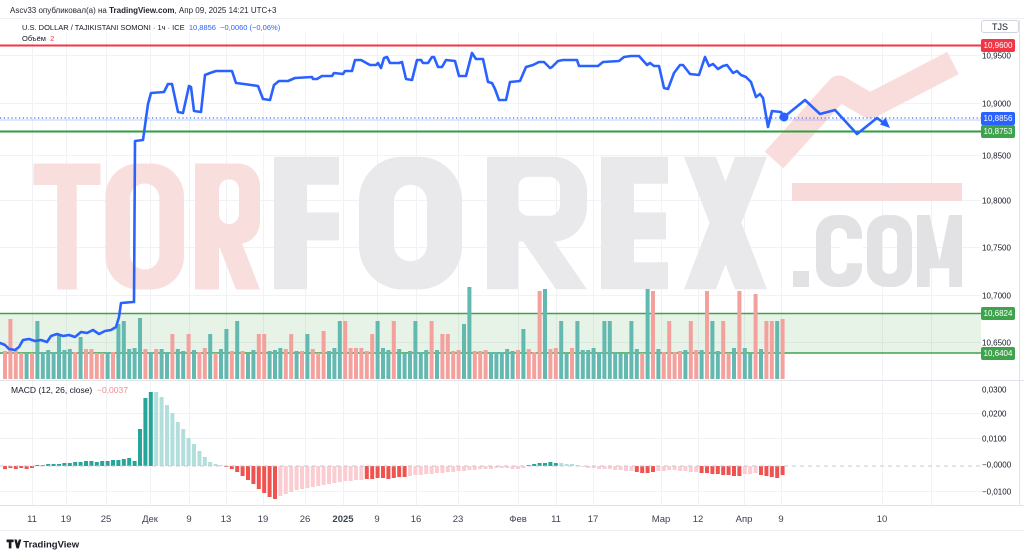 The image size is (1024, 554). I want to click on svg-text: TradingView, so click(51, 544).